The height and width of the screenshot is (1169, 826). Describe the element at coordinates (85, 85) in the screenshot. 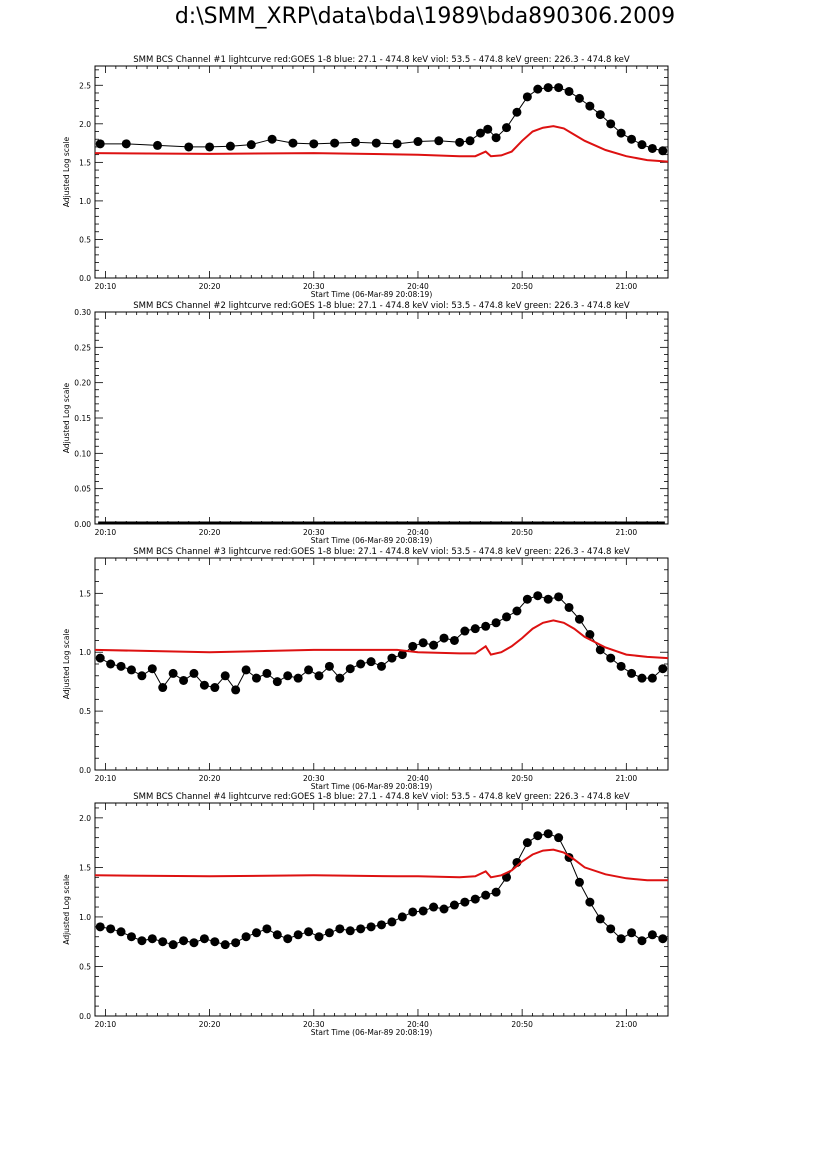

I see `y-tick-label: 2.5` at that location.